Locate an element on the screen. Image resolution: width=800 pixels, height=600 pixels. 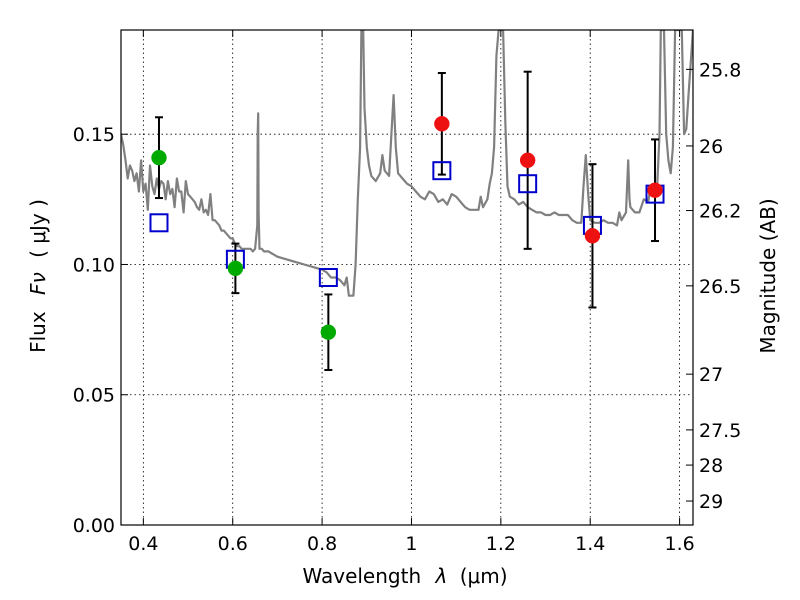
x-tick-label: 1.6 is located at coordinates (679, 544).